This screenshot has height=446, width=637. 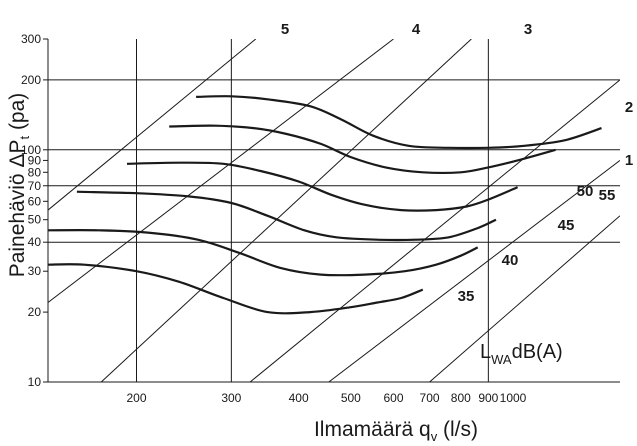 What do you see at coordinates (629, 160) in the screenshot?
I see `damper-label-1: 1` at bounding box center [629, 160].